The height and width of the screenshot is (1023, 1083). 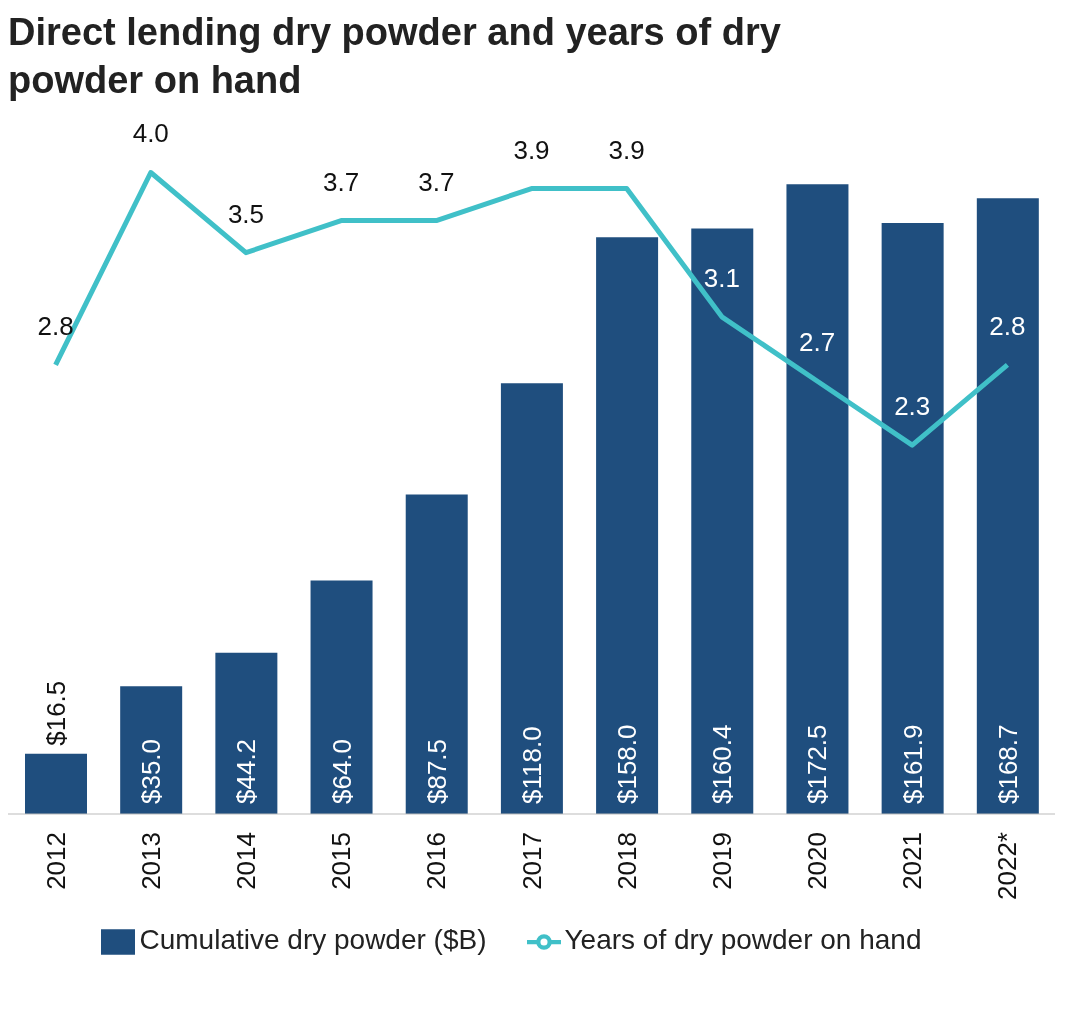 I want to click on data-label: 2.7, so click(x=817, y=341).